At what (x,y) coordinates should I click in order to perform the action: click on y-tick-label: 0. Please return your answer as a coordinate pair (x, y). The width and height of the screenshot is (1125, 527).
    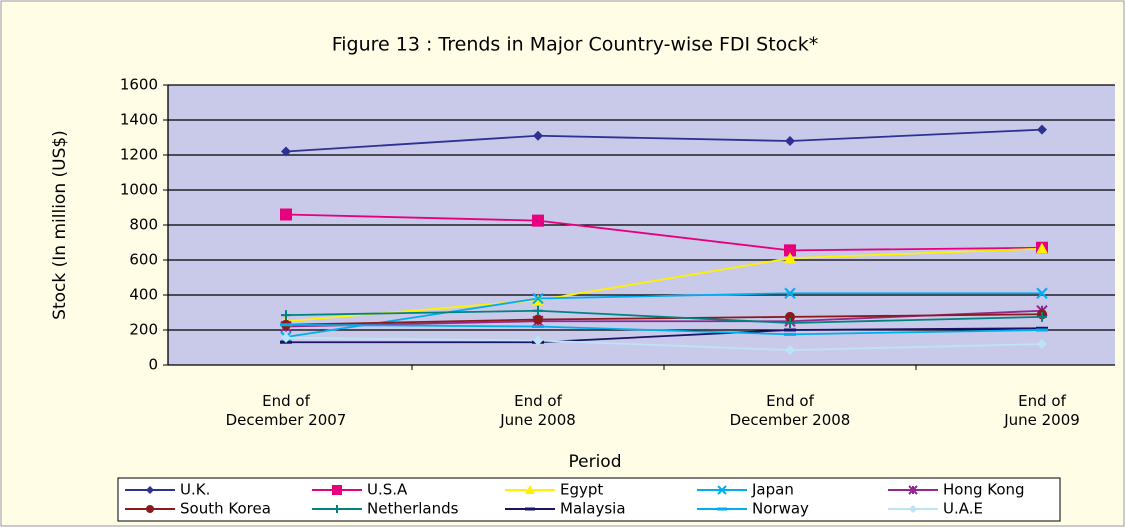
    Looking at the image, I should click on (153, 365).